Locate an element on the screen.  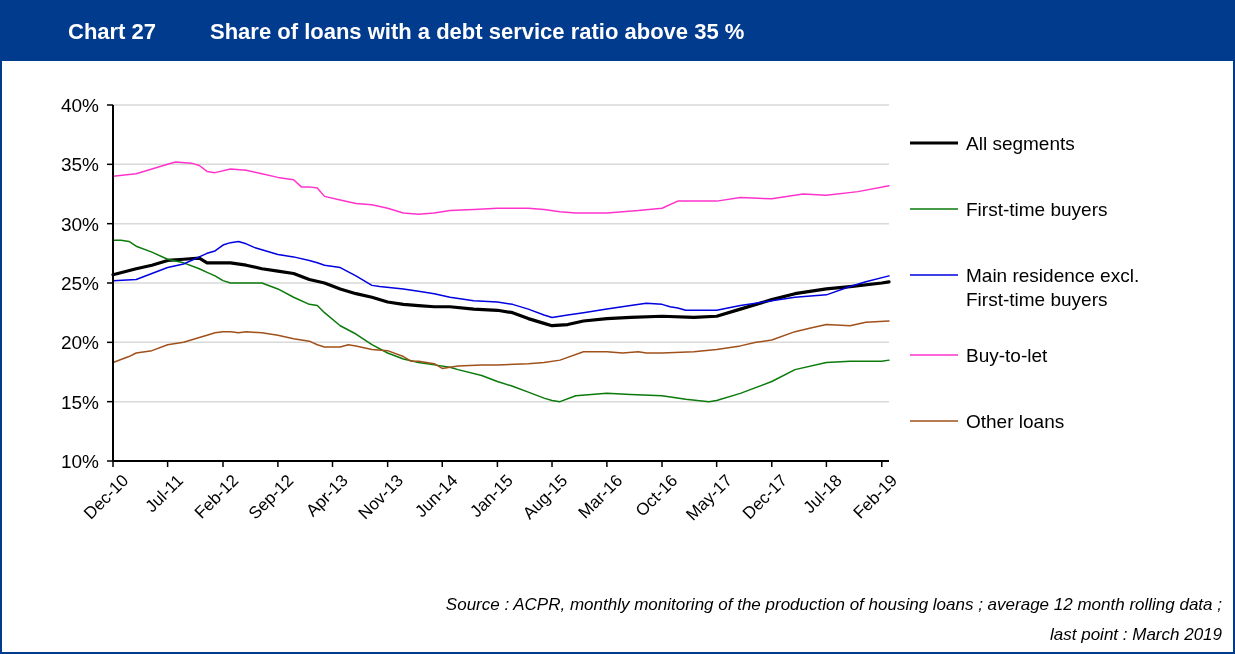
source-note: Source : ACPR, monthly monitoring of the production of housing loans ; average 12 month rolling data ; last point : March 2019 is located at coordinates (834, 619).